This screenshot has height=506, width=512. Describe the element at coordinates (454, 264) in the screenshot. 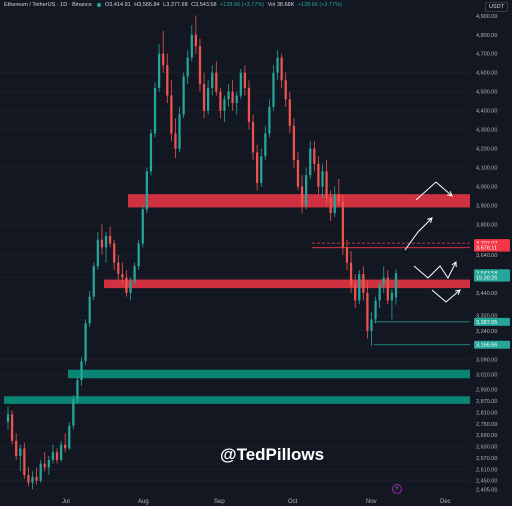

I see `arrow-zigzag-head` at that location.